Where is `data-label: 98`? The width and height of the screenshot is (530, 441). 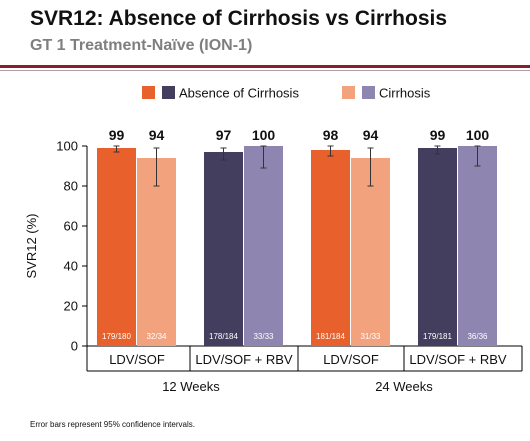 data-label: 98 is located at coordinates (331, 135).